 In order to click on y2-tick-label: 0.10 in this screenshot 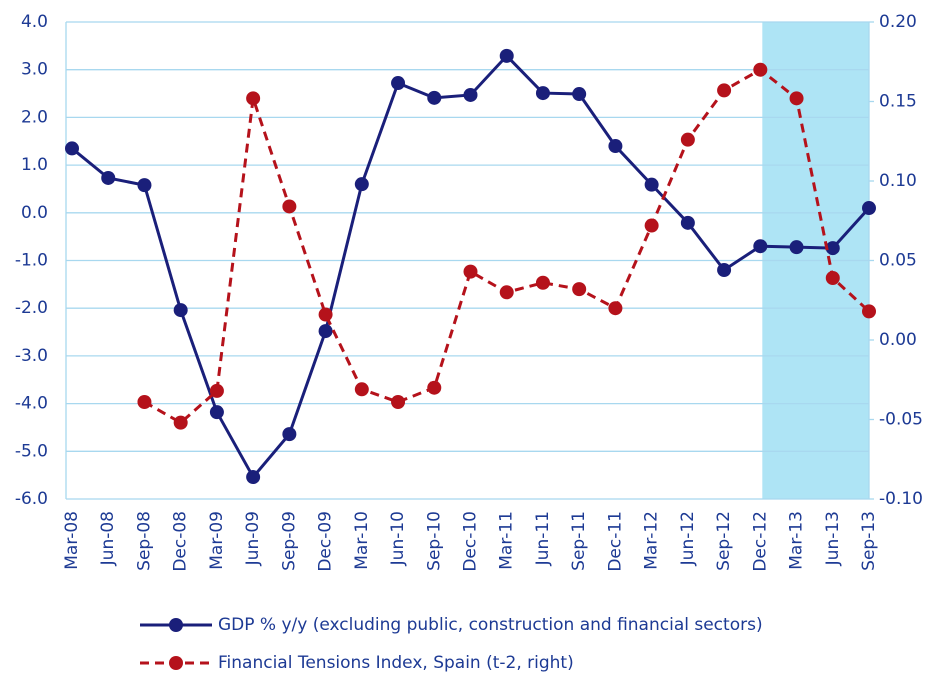, I will do `click(898, 181)`.